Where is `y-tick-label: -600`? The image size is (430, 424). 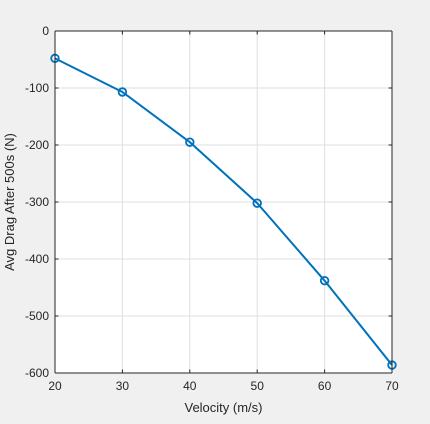
y-tick-label: -600 is located at coordinates (37, 373).